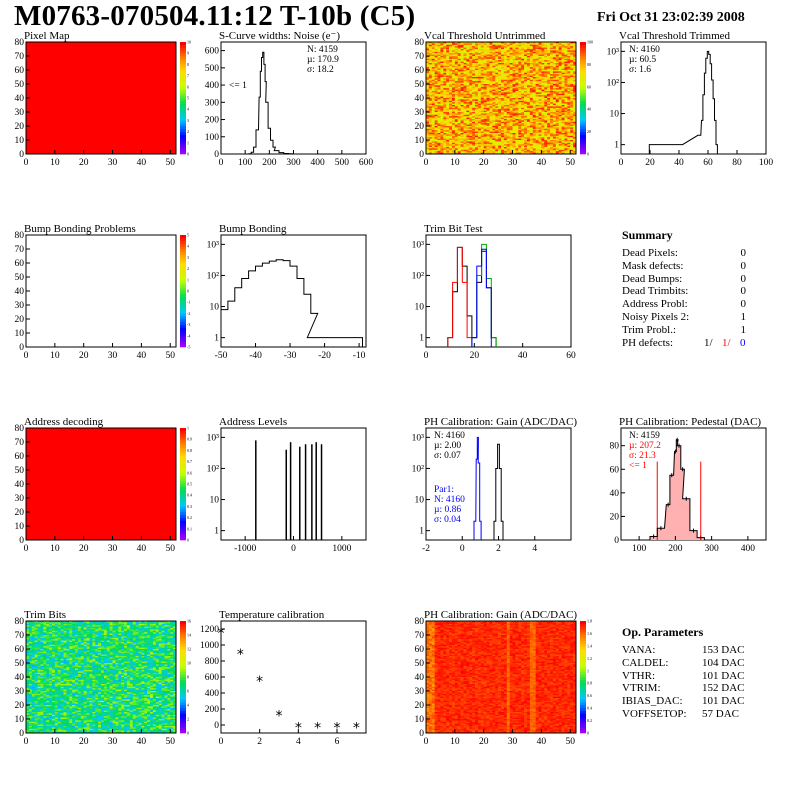  I want to click on plot-frame, so click(293, 677).